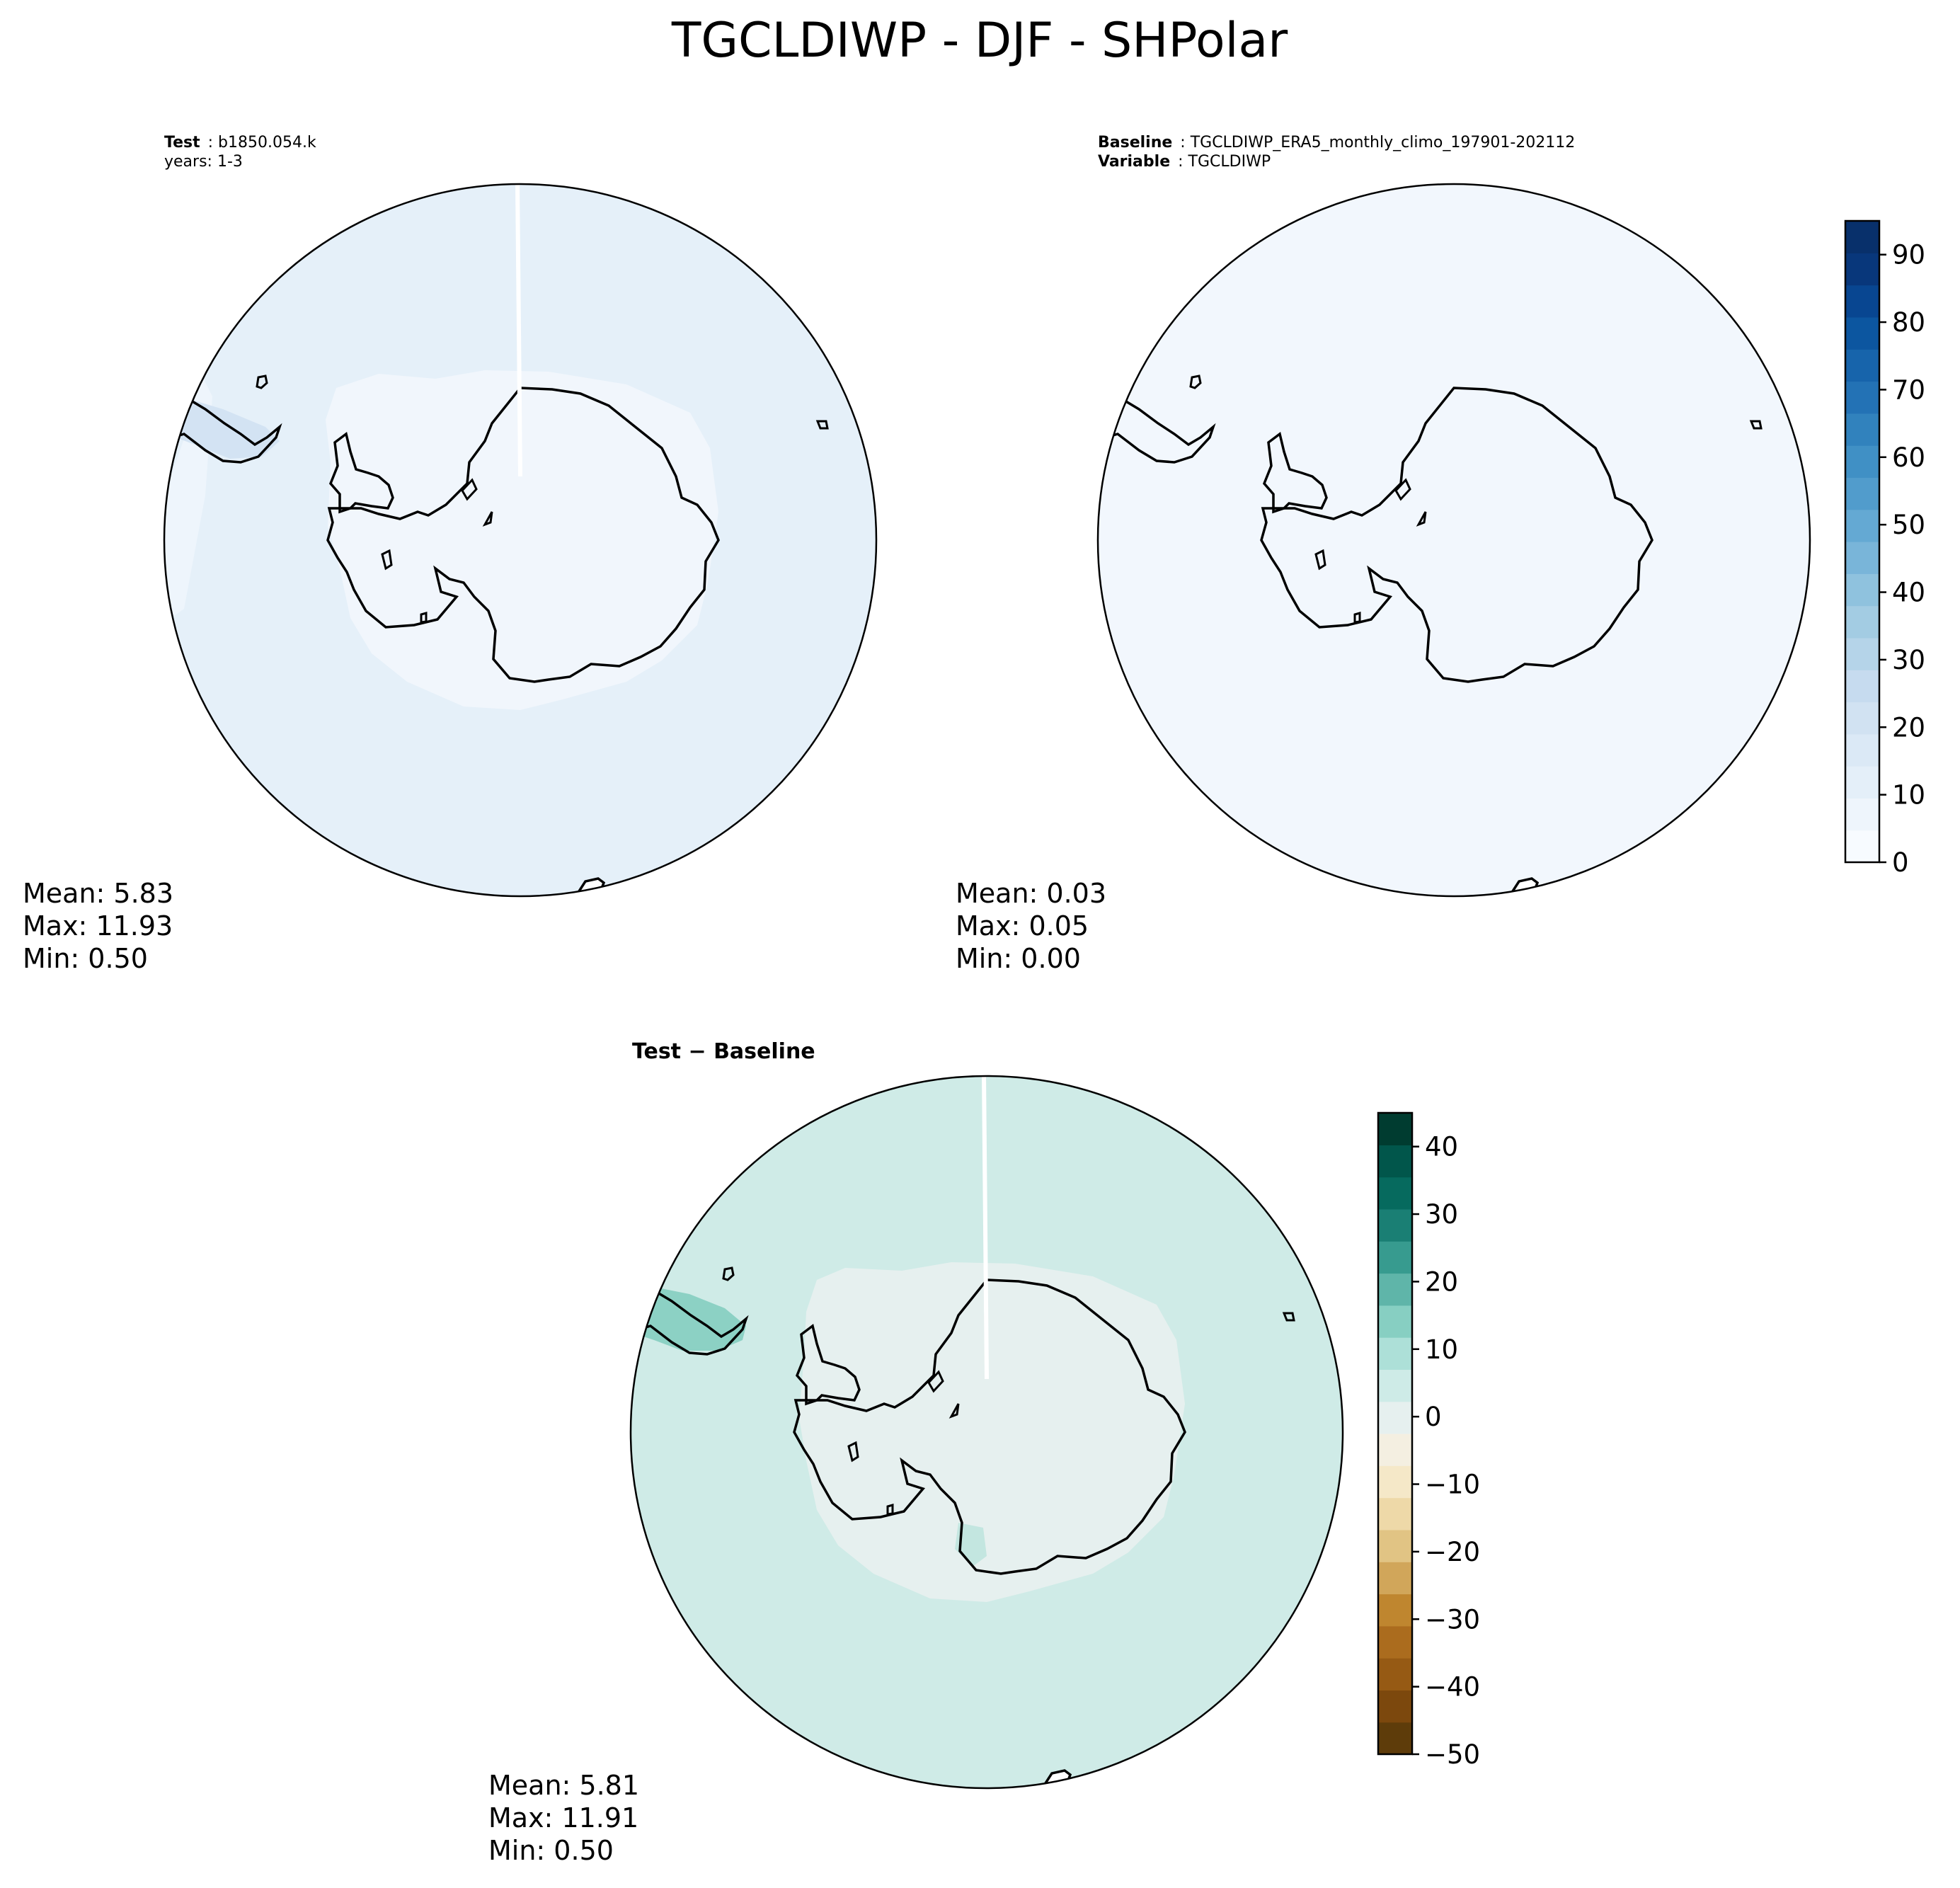 This screenshot has width=1960, height=1888. I want to click on test-map-boundary, so click(520, 540).